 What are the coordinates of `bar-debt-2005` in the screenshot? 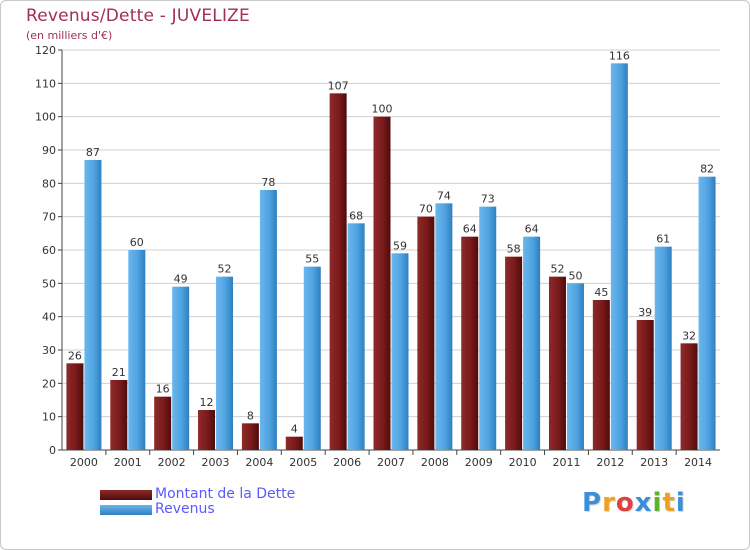 It's located at (294, 443).